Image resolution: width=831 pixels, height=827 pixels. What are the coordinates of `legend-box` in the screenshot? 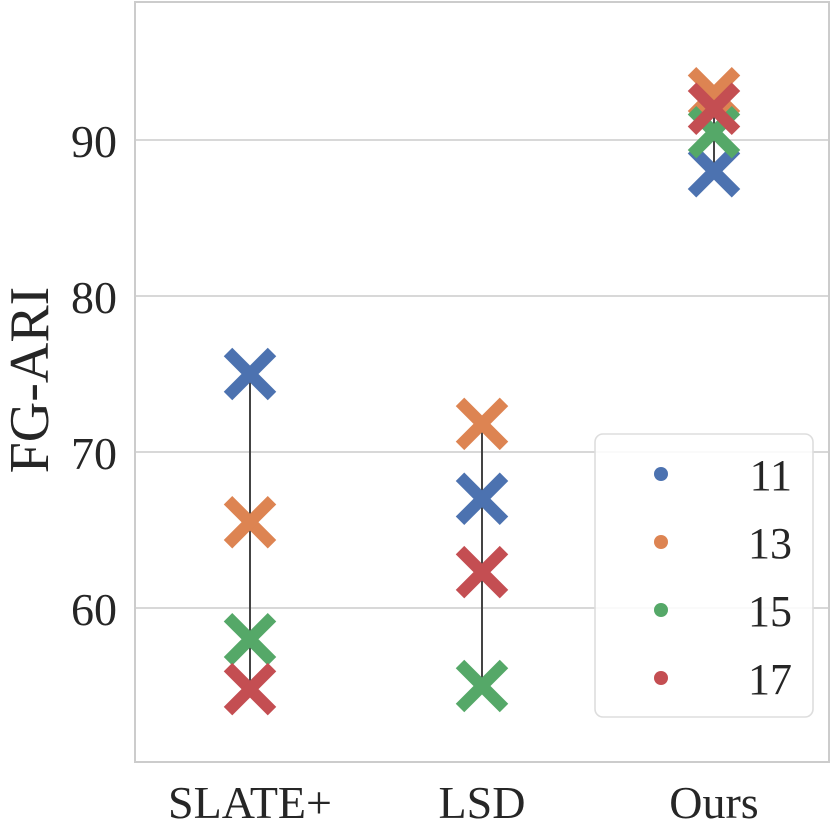 It's located at (704, 575).